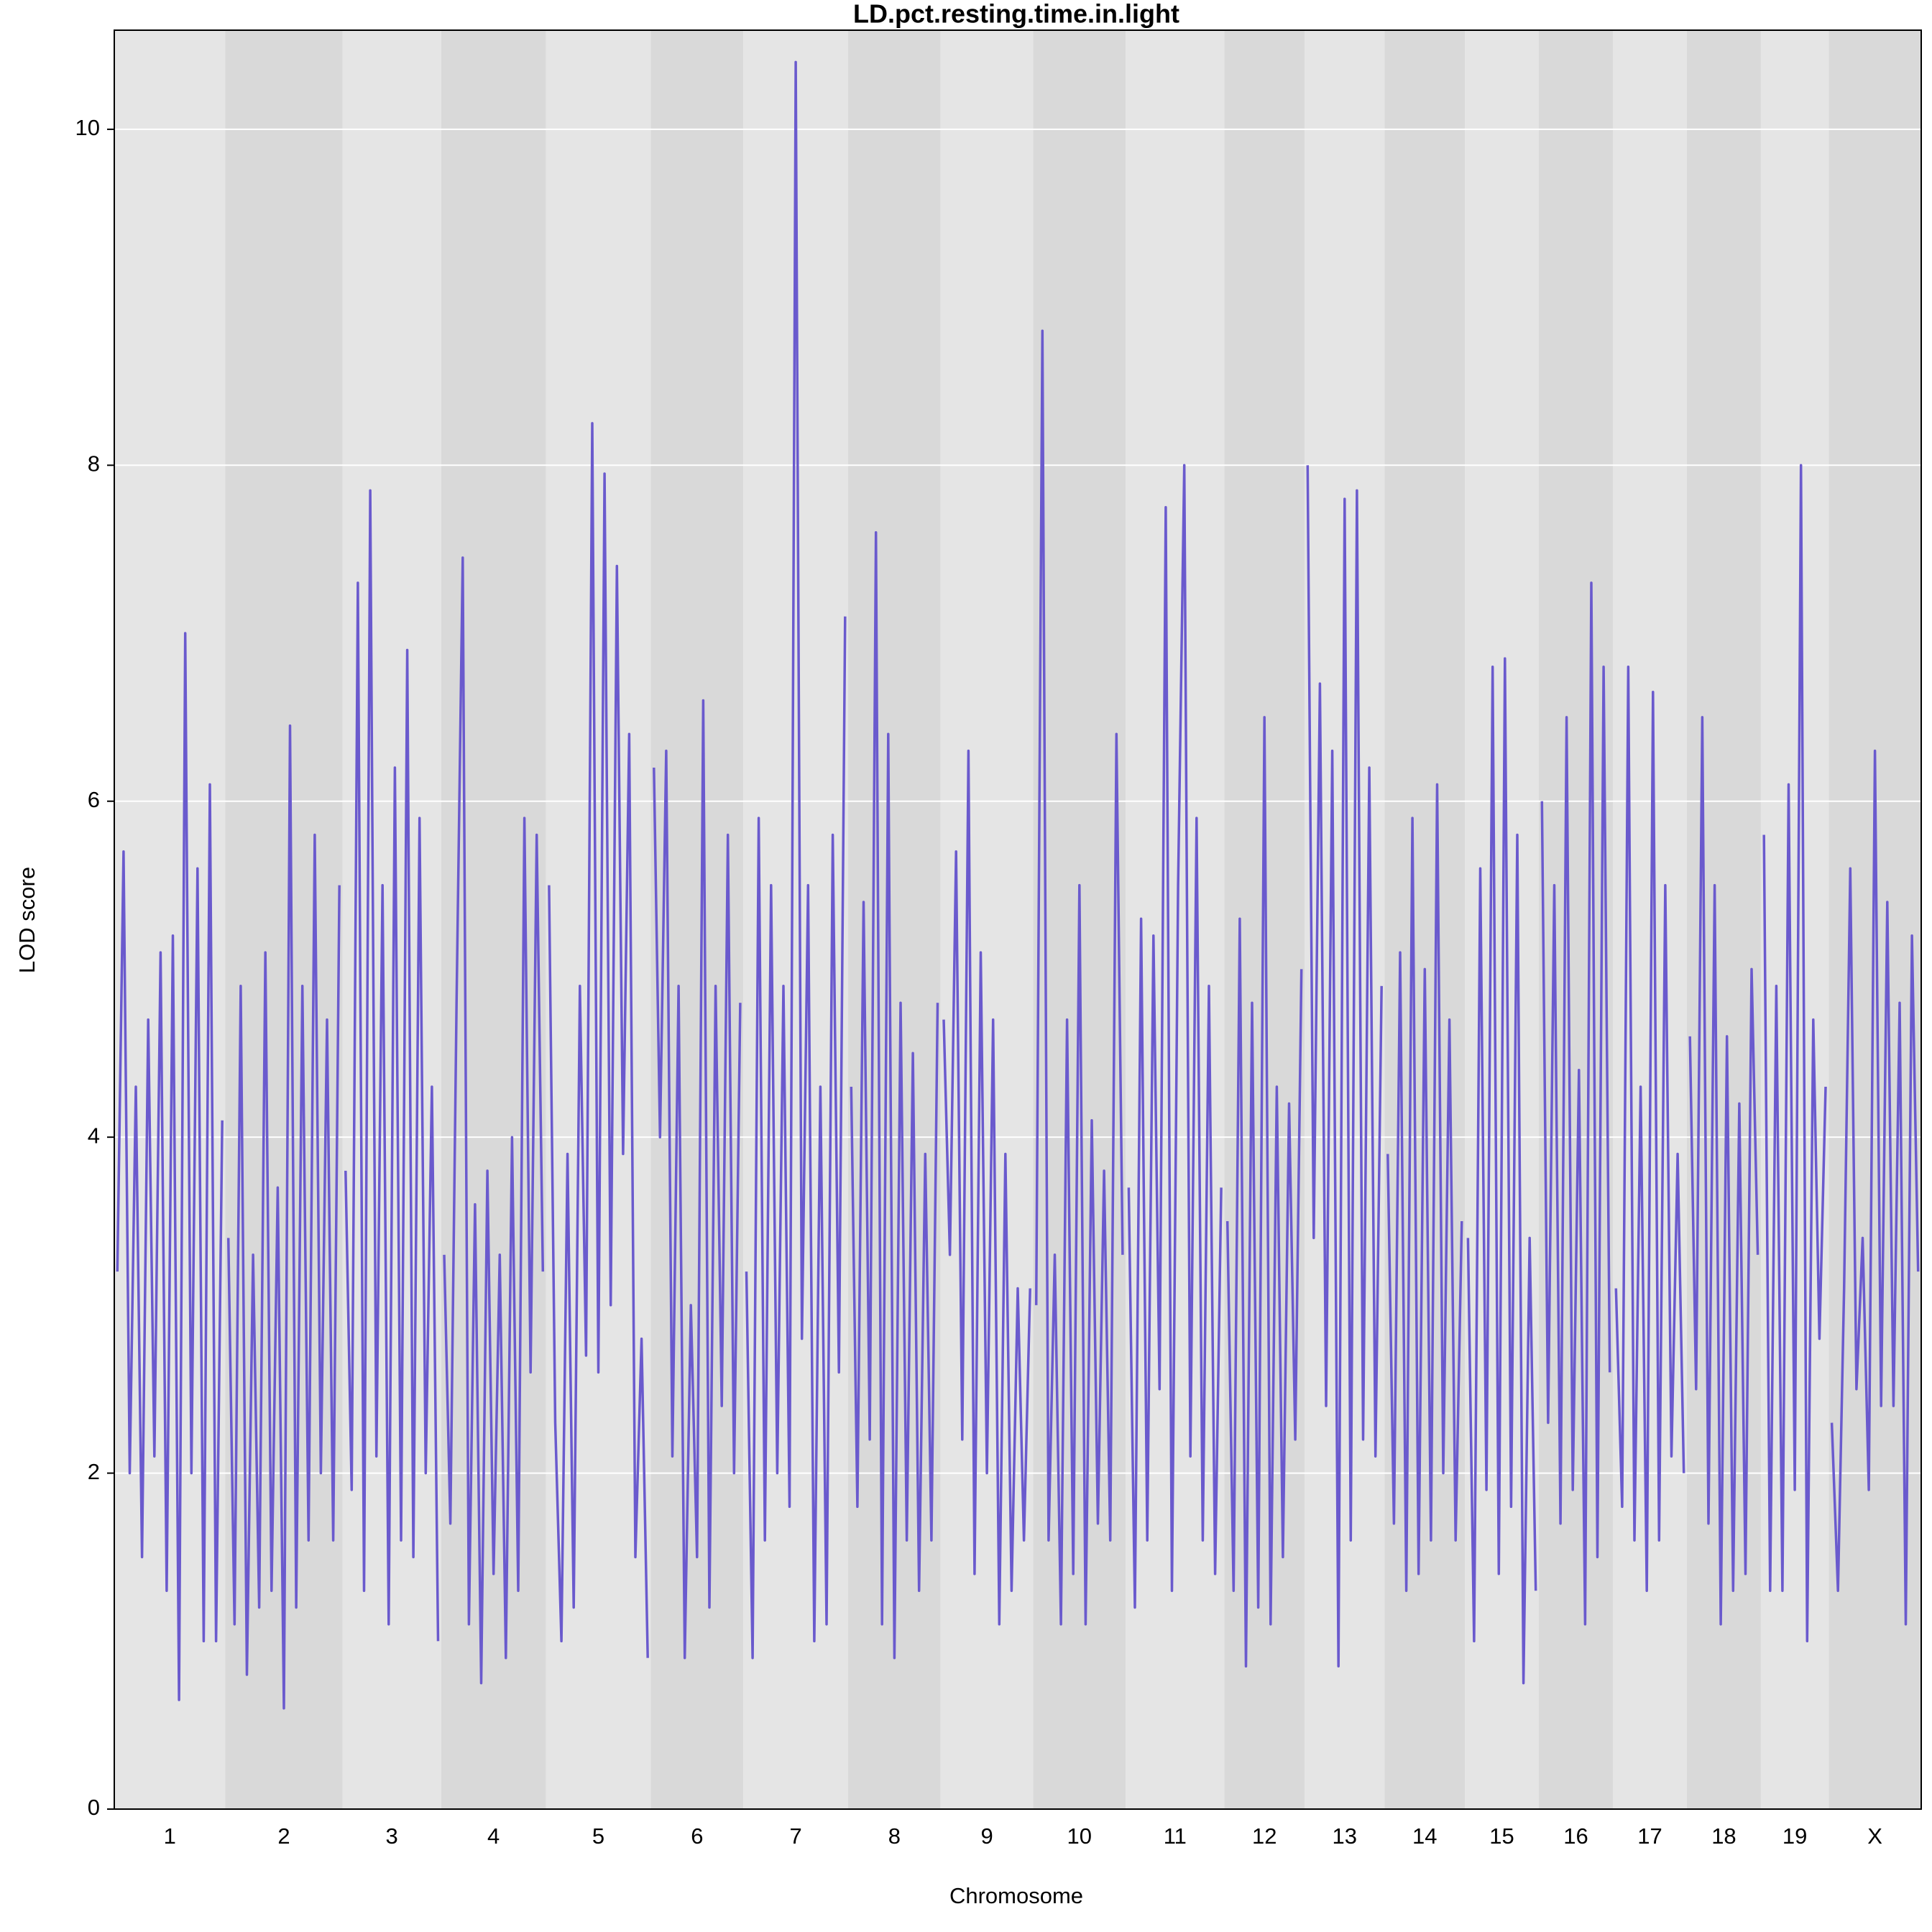 Image resolution: width=1932 pixels, height=1932 pixels. I want to click on x-tick-label: 12, so click(1264, 1836).